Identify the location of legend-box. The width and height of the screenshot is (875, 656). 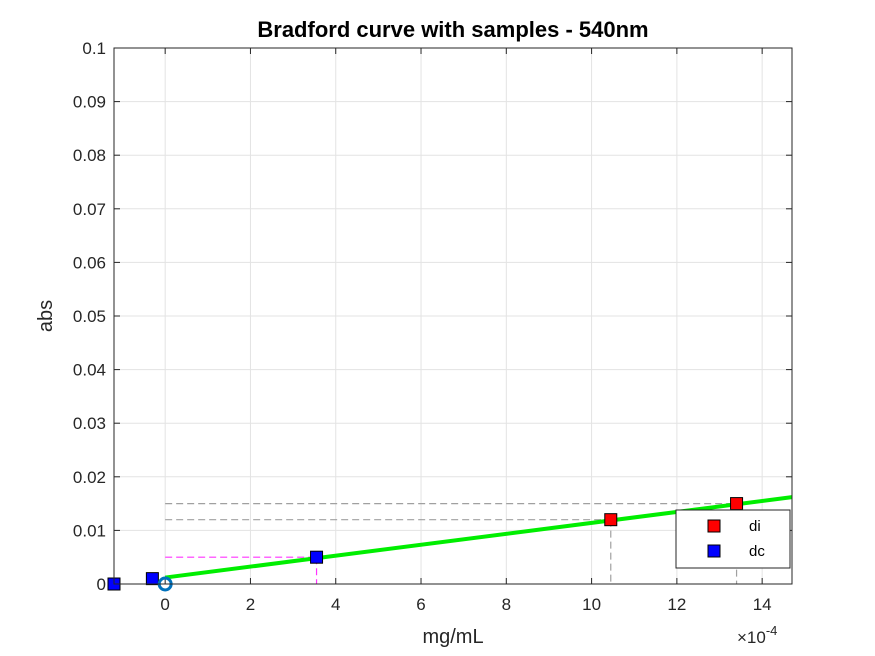
(733, 539).